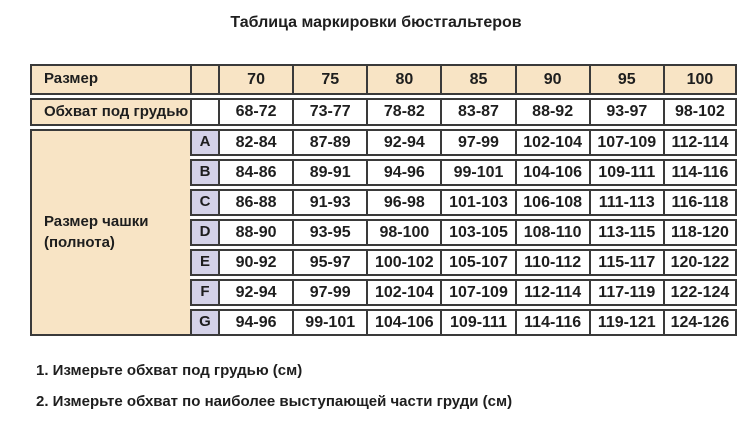 The image size is (752, 423). Describe the element at coordinates (699, 262) in the screenshot. I see `cup-value-cell: 120-122` at that location.